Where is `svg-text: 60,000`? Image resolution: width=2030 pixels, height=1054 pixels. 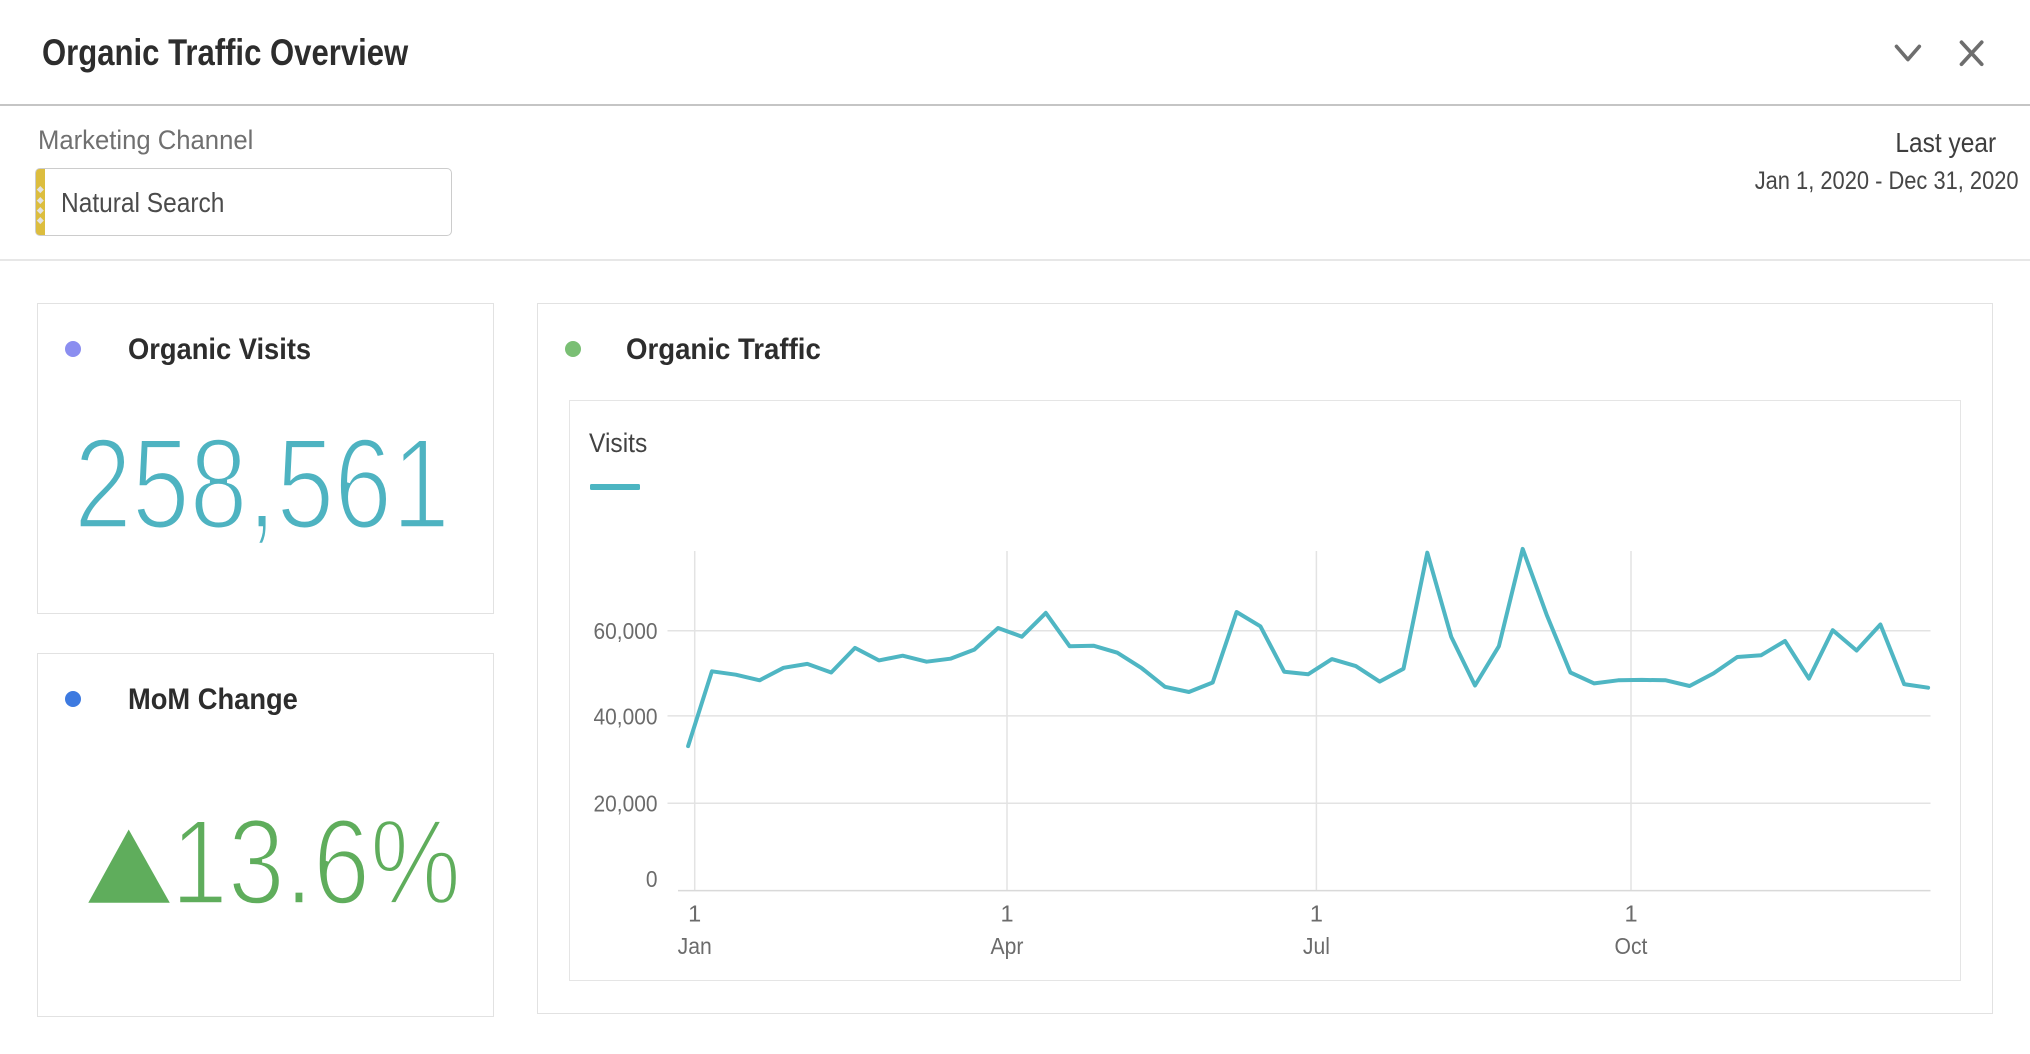 svg-text: 60,000 is located at coordinates (626, 631).